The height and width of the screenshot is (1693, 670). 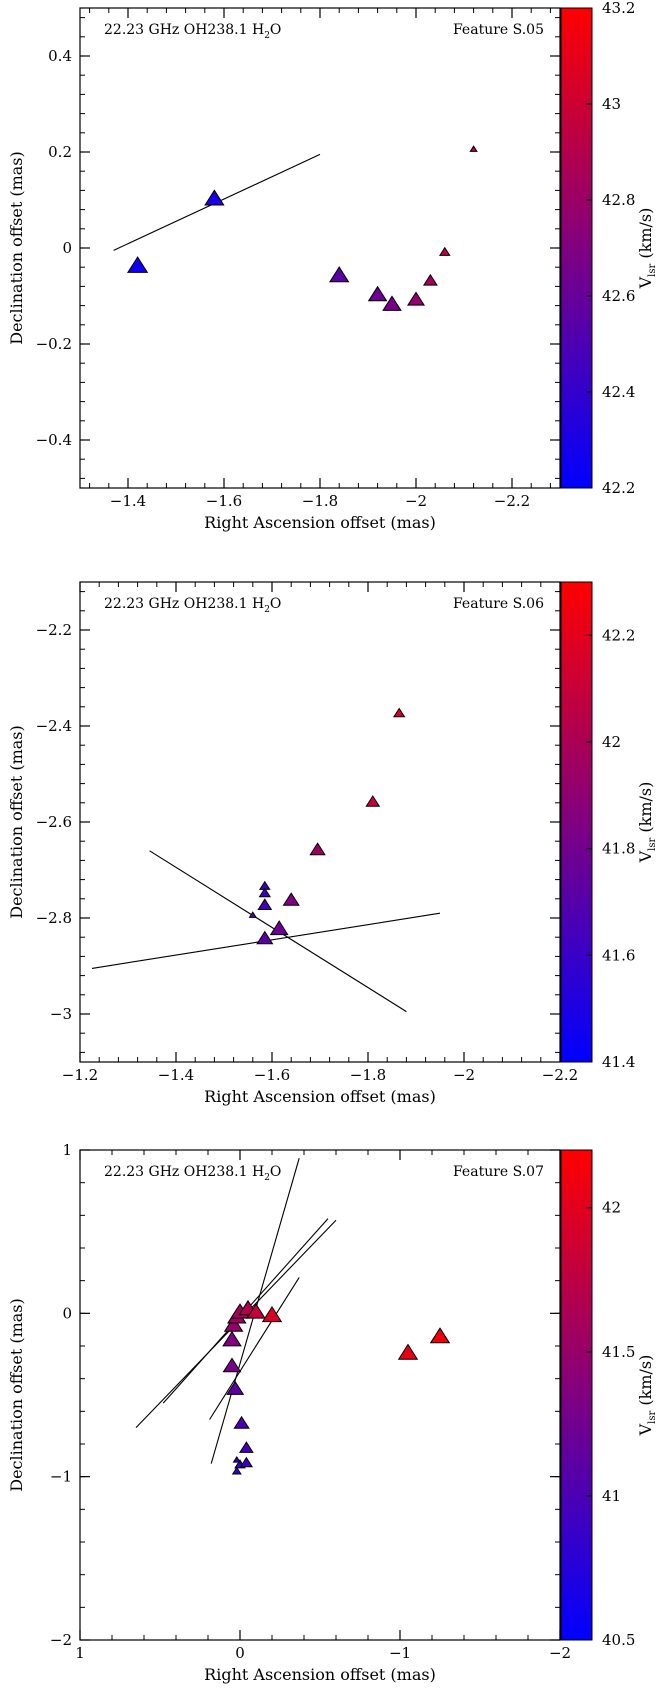 What do you see at coordinates (618, 1062) in the screenshot?
I see `colorbar-tick-label: 41.4` at bounding box center [618, 1062].